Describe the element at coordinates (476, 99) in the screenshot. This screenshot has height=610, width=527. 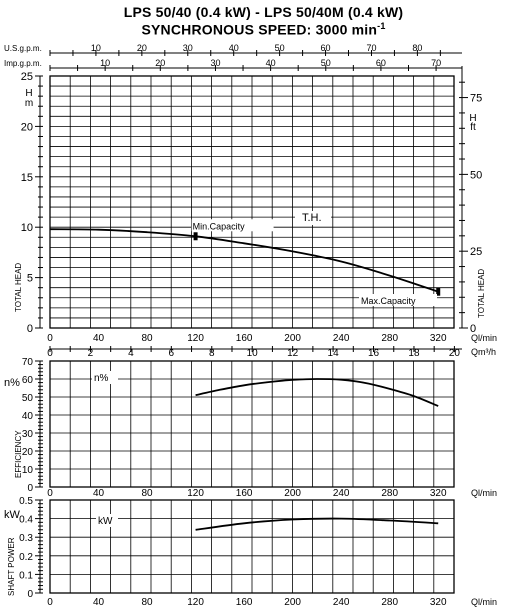
I see `head-right-tick-label: 75` at that location.